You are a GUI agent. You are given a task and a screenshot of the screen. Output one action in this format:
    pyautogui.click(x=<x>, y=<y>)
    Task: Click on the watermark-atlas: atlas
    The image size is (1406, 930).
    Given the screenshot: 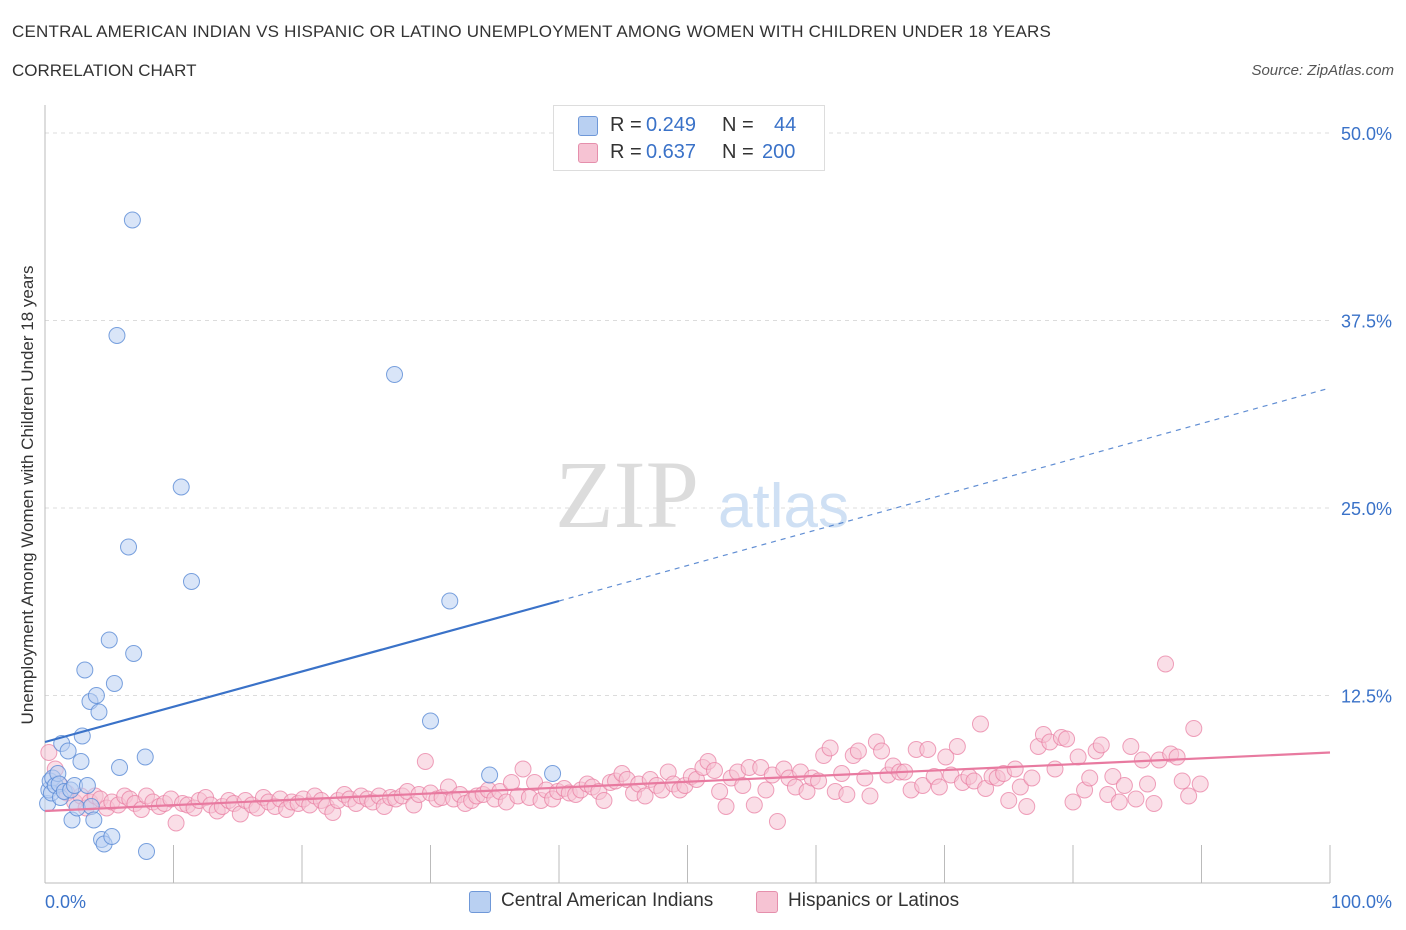 What is the action you would take?
    pyautogui.click(x=783, y=506)
    